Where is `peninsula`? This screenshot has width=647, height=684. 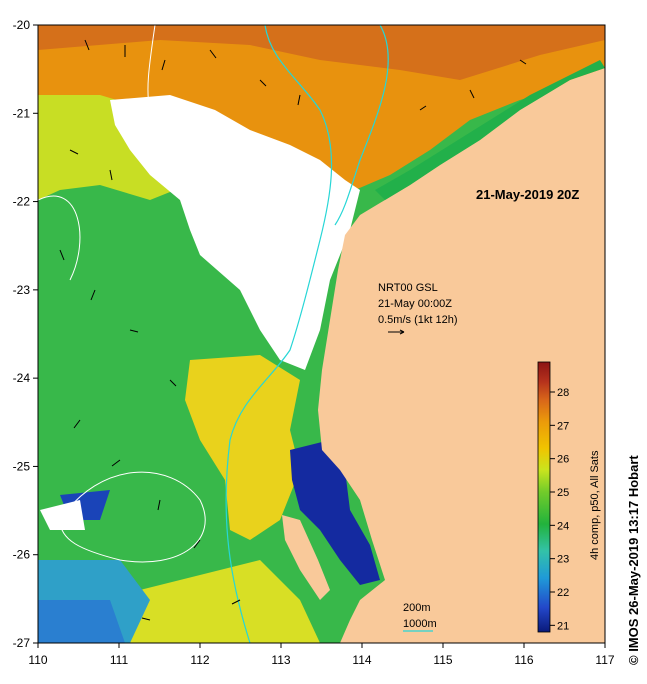 peninsula is located at coordinates (306, 557).